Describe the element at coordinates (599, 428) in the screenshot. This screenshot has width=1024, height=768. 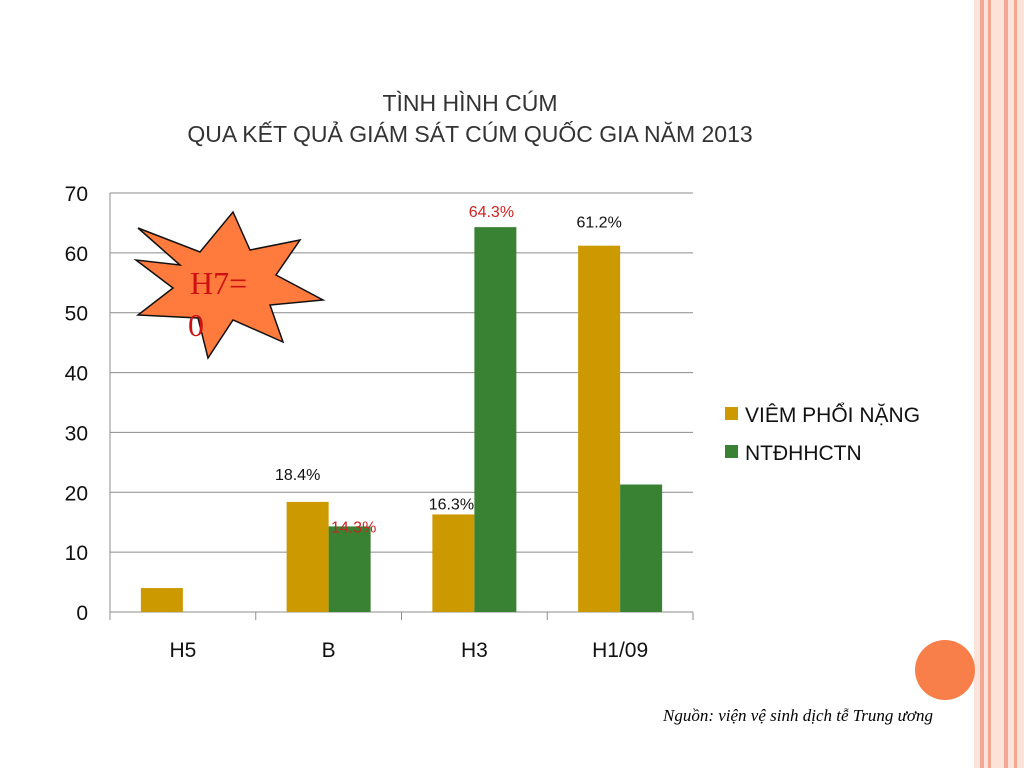
I see `bar-H1/09-s1` at that location.